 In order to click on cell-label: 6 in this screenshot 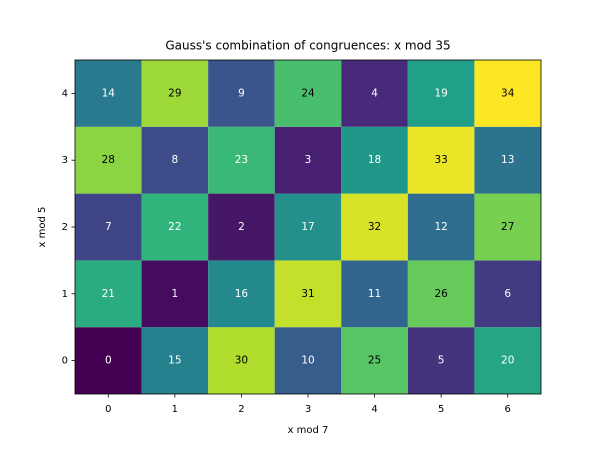, I will do `click(507, 294)`.